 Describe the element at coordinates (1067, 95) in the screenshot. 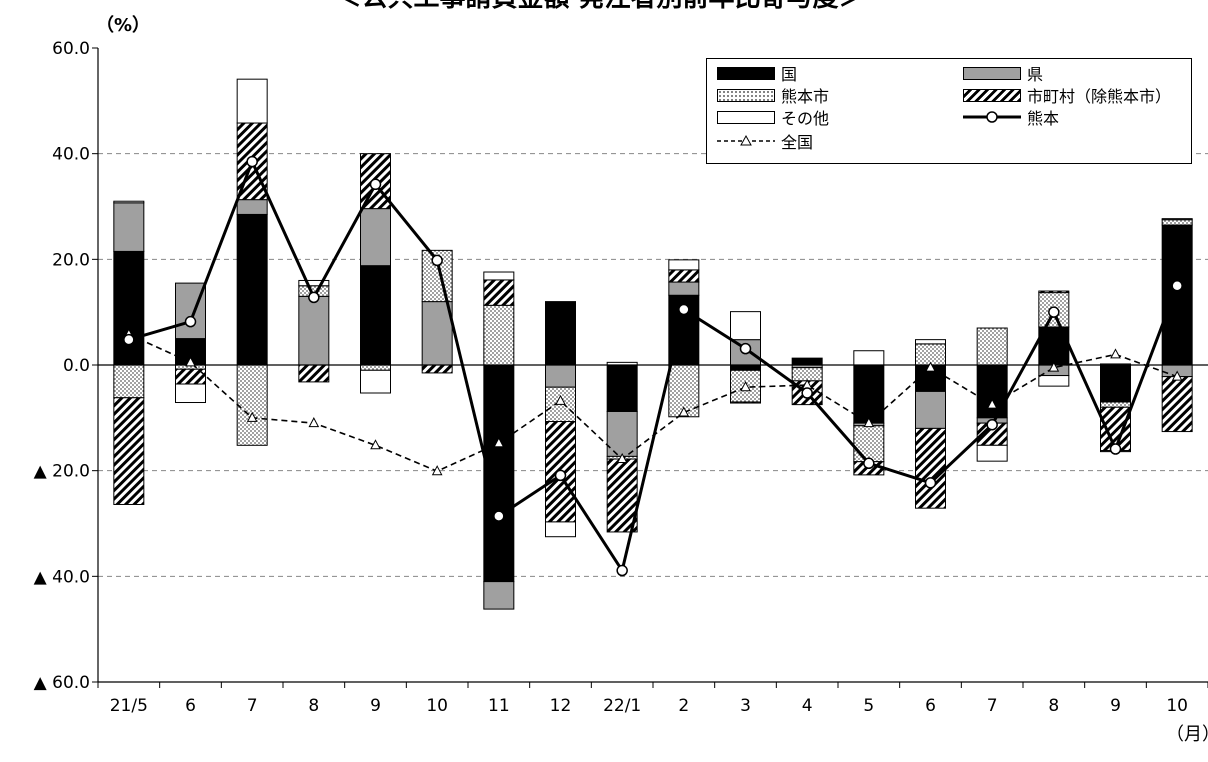

I see `legend-item-municipal: 市町村（除熊本市）` at that location.